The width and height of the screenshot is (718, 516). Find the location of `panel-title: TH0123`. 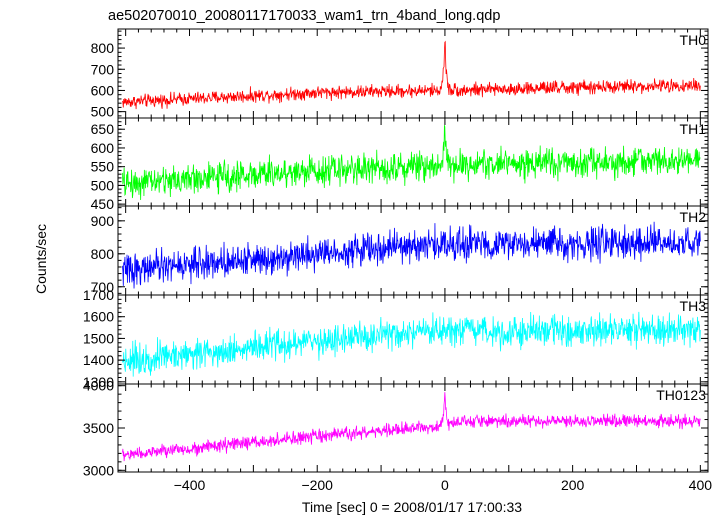

panel-title: TH0123 is located at coordinates (681, 395).